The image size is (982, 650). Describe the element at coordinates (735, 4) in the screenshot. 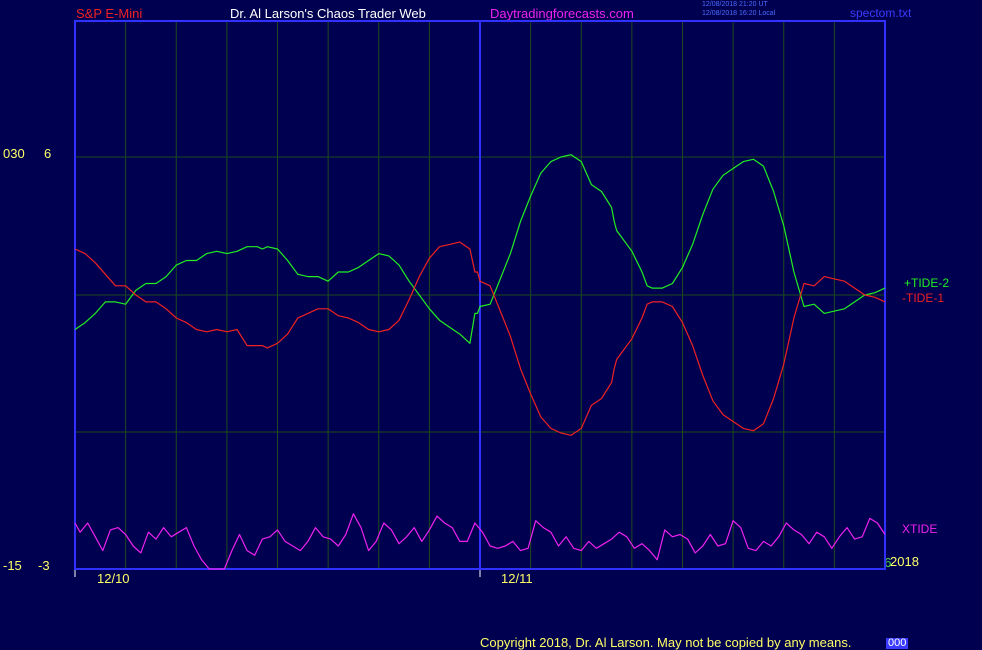

I see `timestamp-ut: 12/08/2018 21:20 UT` at that location.